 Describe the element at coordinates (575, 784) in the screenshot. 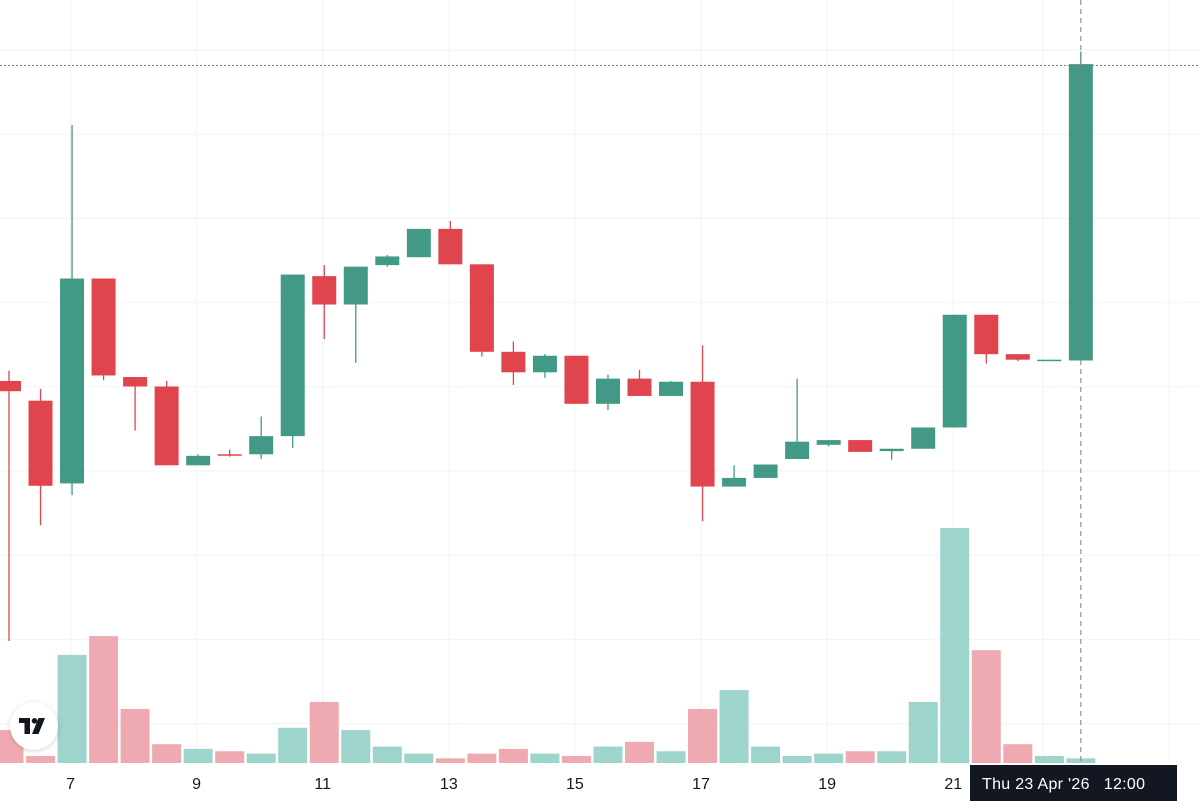

I see `x-tick-label: 15` at that location.